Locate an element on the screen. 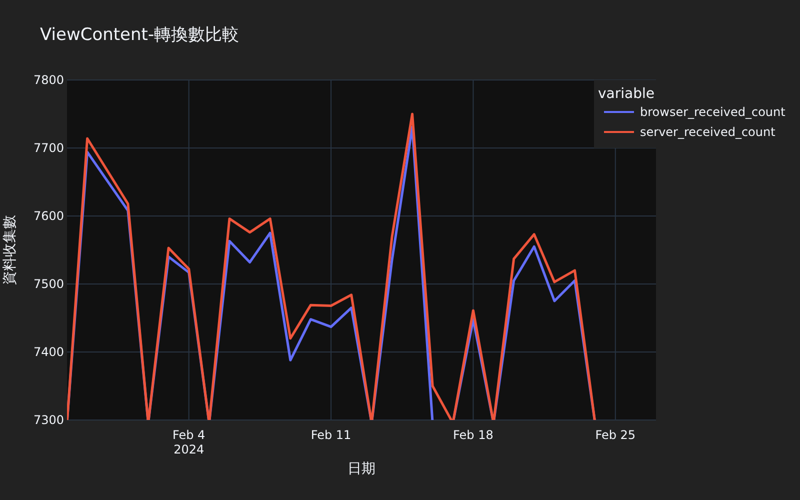 The image size is (800, 500). y-tick-label: 7400 is located at coordinates (48, 352).